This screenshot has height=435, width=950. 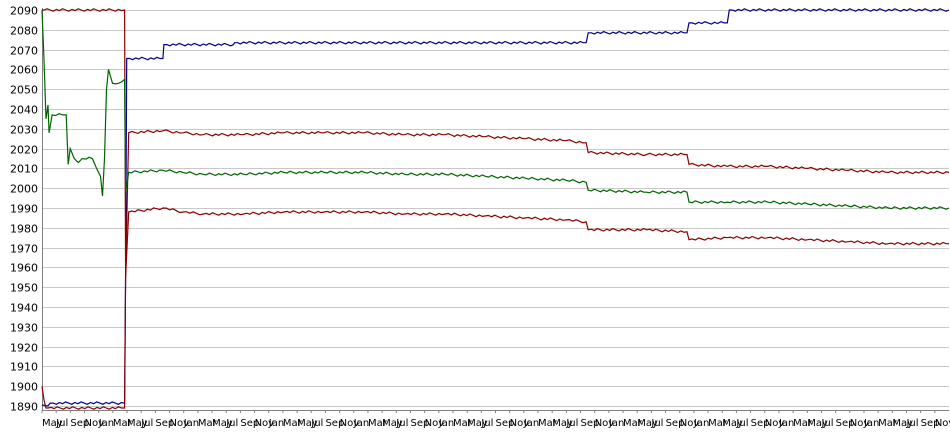 I want to click on y-tick-label: 2020, so click(x=24, y=150).